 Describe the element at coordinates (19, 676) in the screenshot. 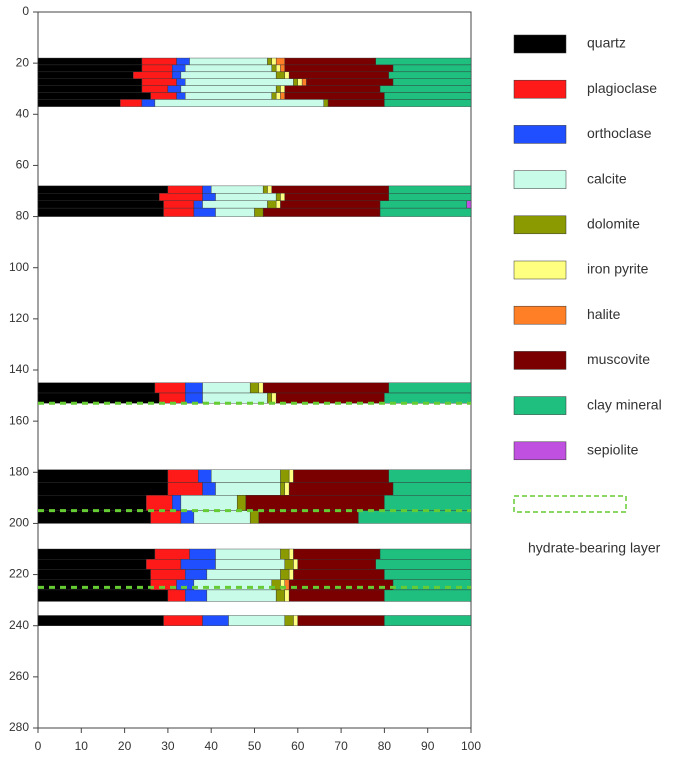

I see `y-tick-label: 260` at that location.